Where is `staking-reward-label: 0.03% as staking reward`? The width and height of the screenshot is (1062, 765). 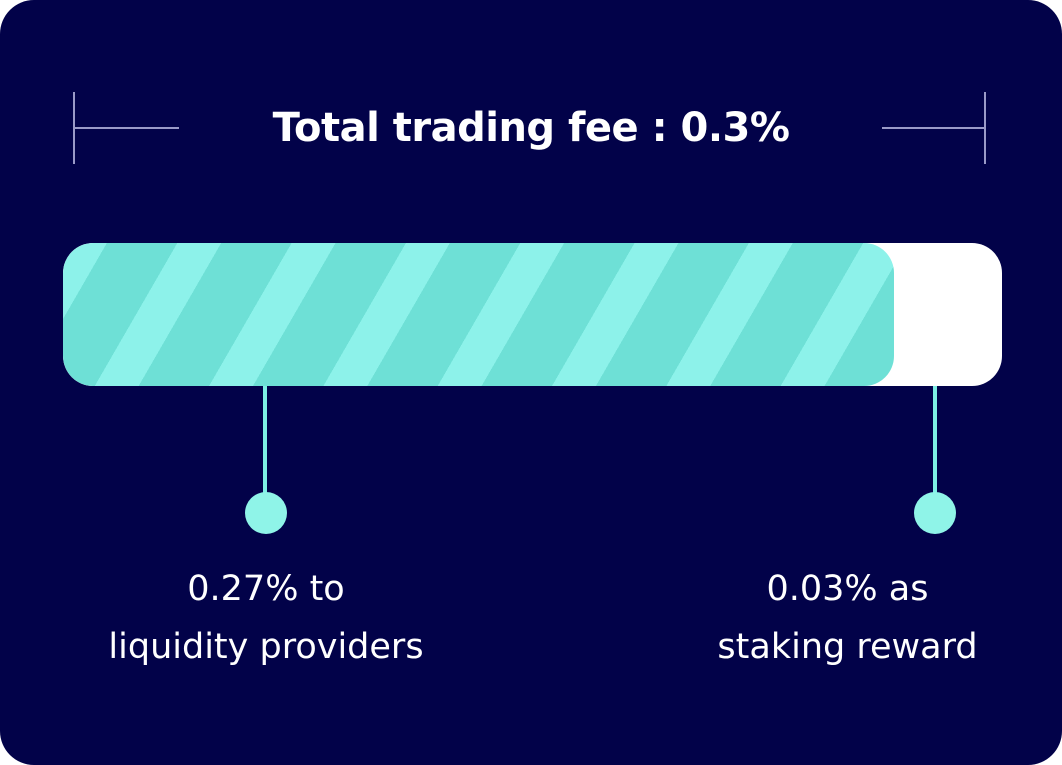 staking-reward-label: 0.03% as staking reward is located at coordinates (847, 618).